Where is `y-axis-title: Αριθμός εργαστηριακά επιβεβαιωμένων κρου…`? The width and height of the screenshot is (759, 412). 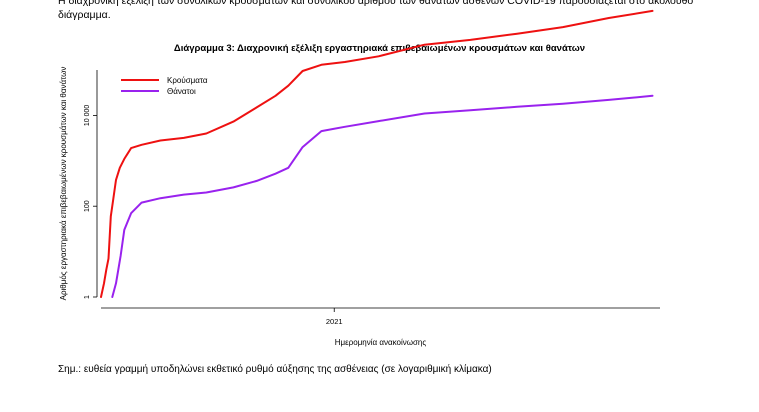
y-axis-title: Αριθμός εργαστηριακά επιβεβαιωμένων κρου… is located at coordinates (63, 184).